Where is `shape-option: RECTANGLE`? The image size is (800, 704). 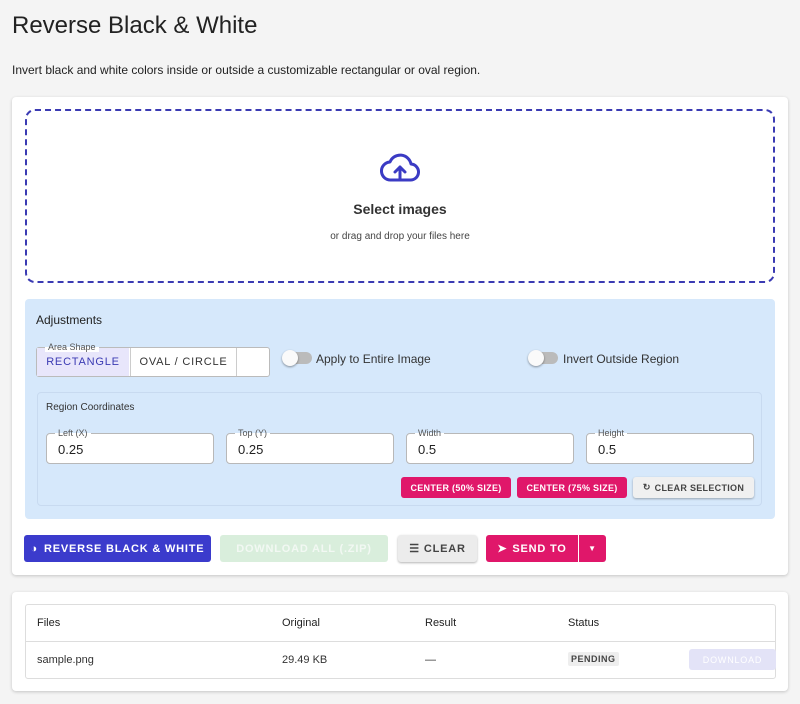 shape-option: RECTANGLE is located at coordinates (83, 362).